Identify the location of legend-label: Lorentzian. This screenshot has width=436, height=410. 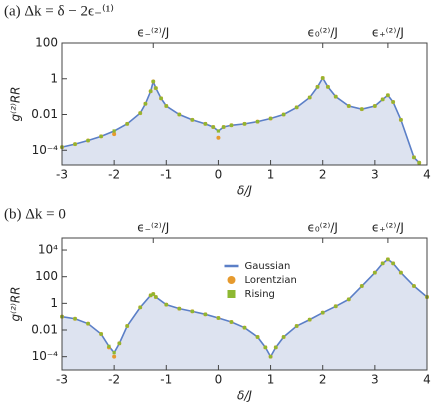
(271, 280).